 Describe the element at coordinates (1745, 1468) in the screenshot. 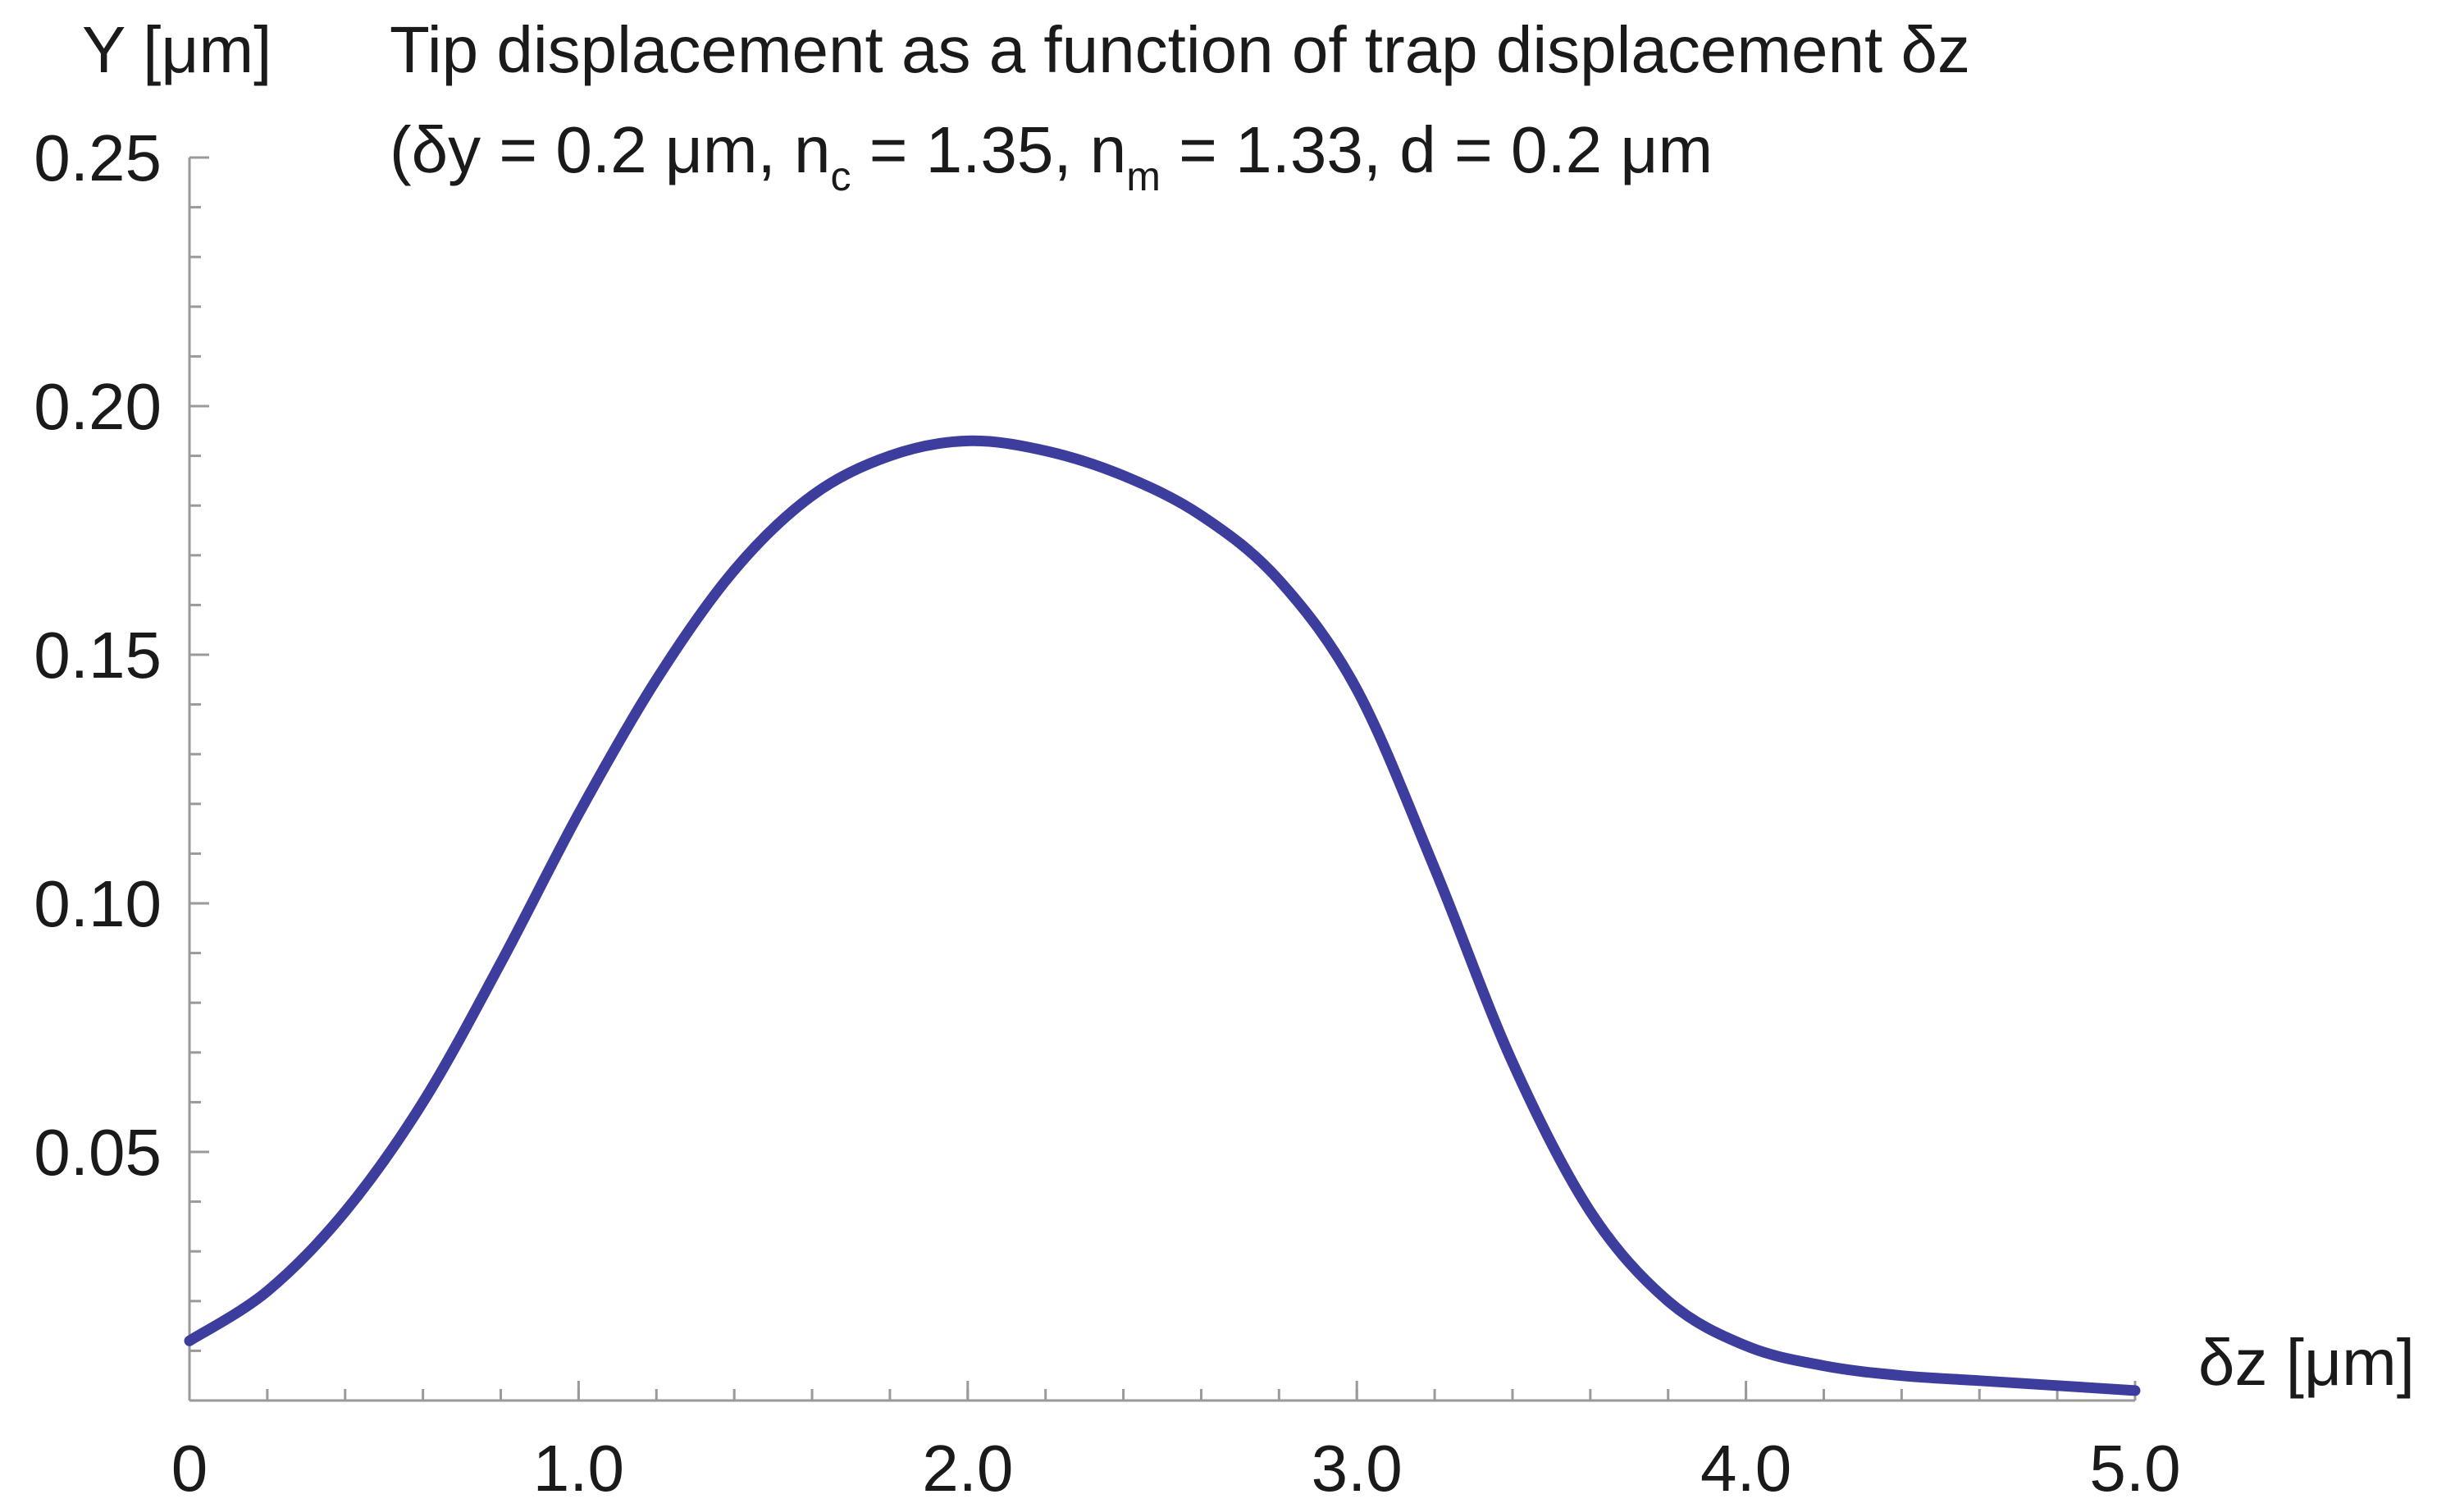

I see `x-tick-label: 4.0` at that location.